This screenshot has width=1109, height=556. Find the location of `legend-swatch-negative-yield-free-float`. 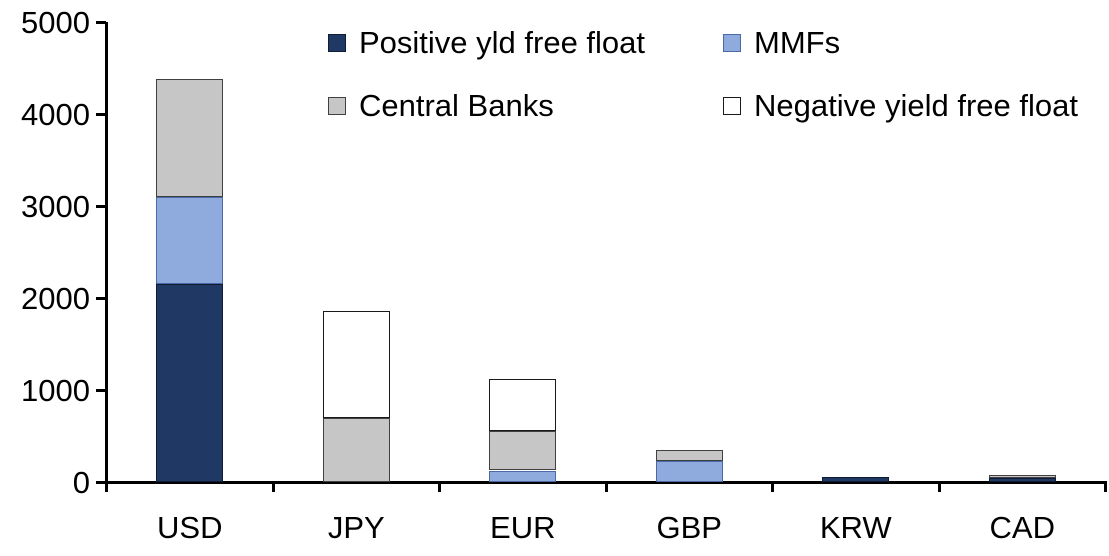

legend-swatch-negative-yield-free-float is located at coordinates (732, 105).